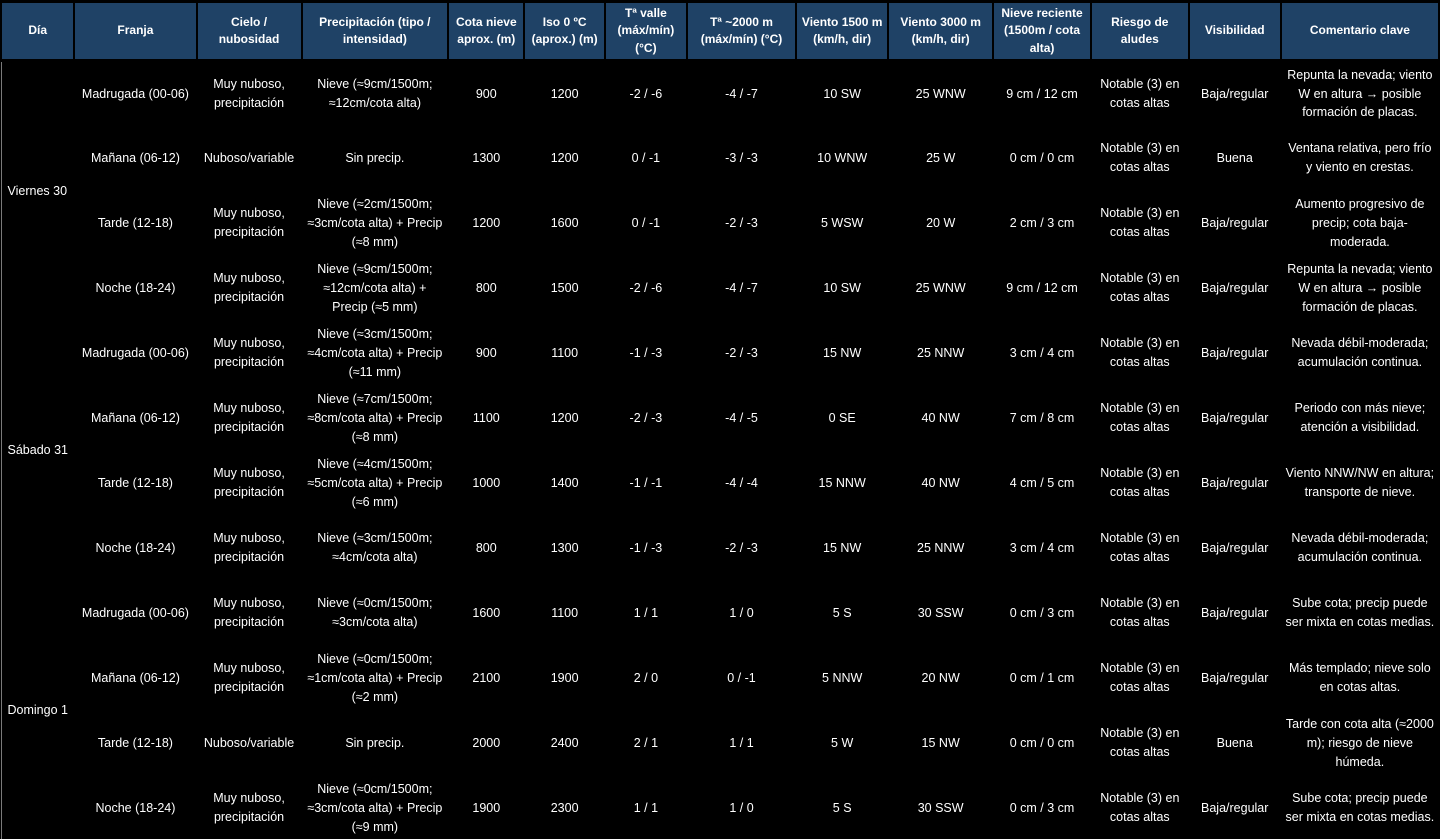 This screenshot has height=839, width=1440. What do you see at coordinates (486, 222) in the screenshot?
I see `cell-cota-nieve: 1200` at bounding box center [486, 222].